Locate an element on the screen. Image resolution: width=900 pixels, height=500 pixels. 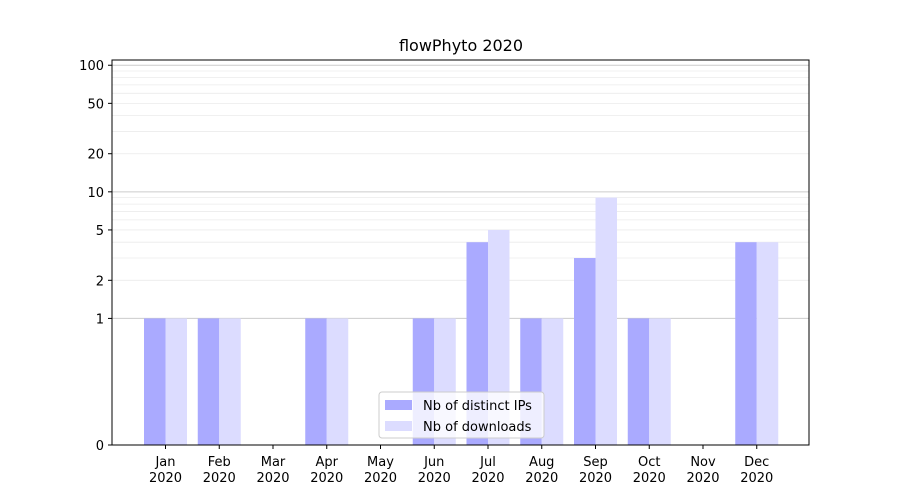
x-tick-label-month: May is located at coordinates (380, 462).